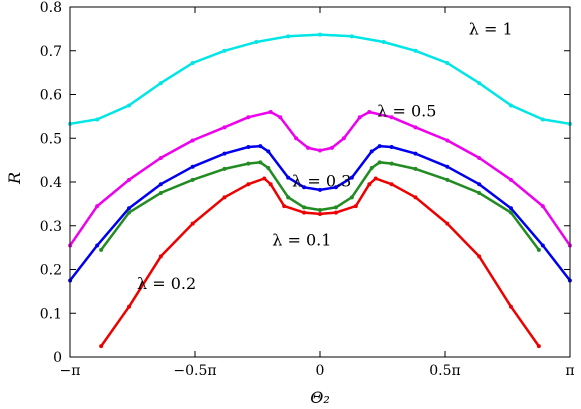  What do you see at coordinates (14, 178) in the screenshot?
I see `y-axis-title: R` at bounding box center [14, 178].